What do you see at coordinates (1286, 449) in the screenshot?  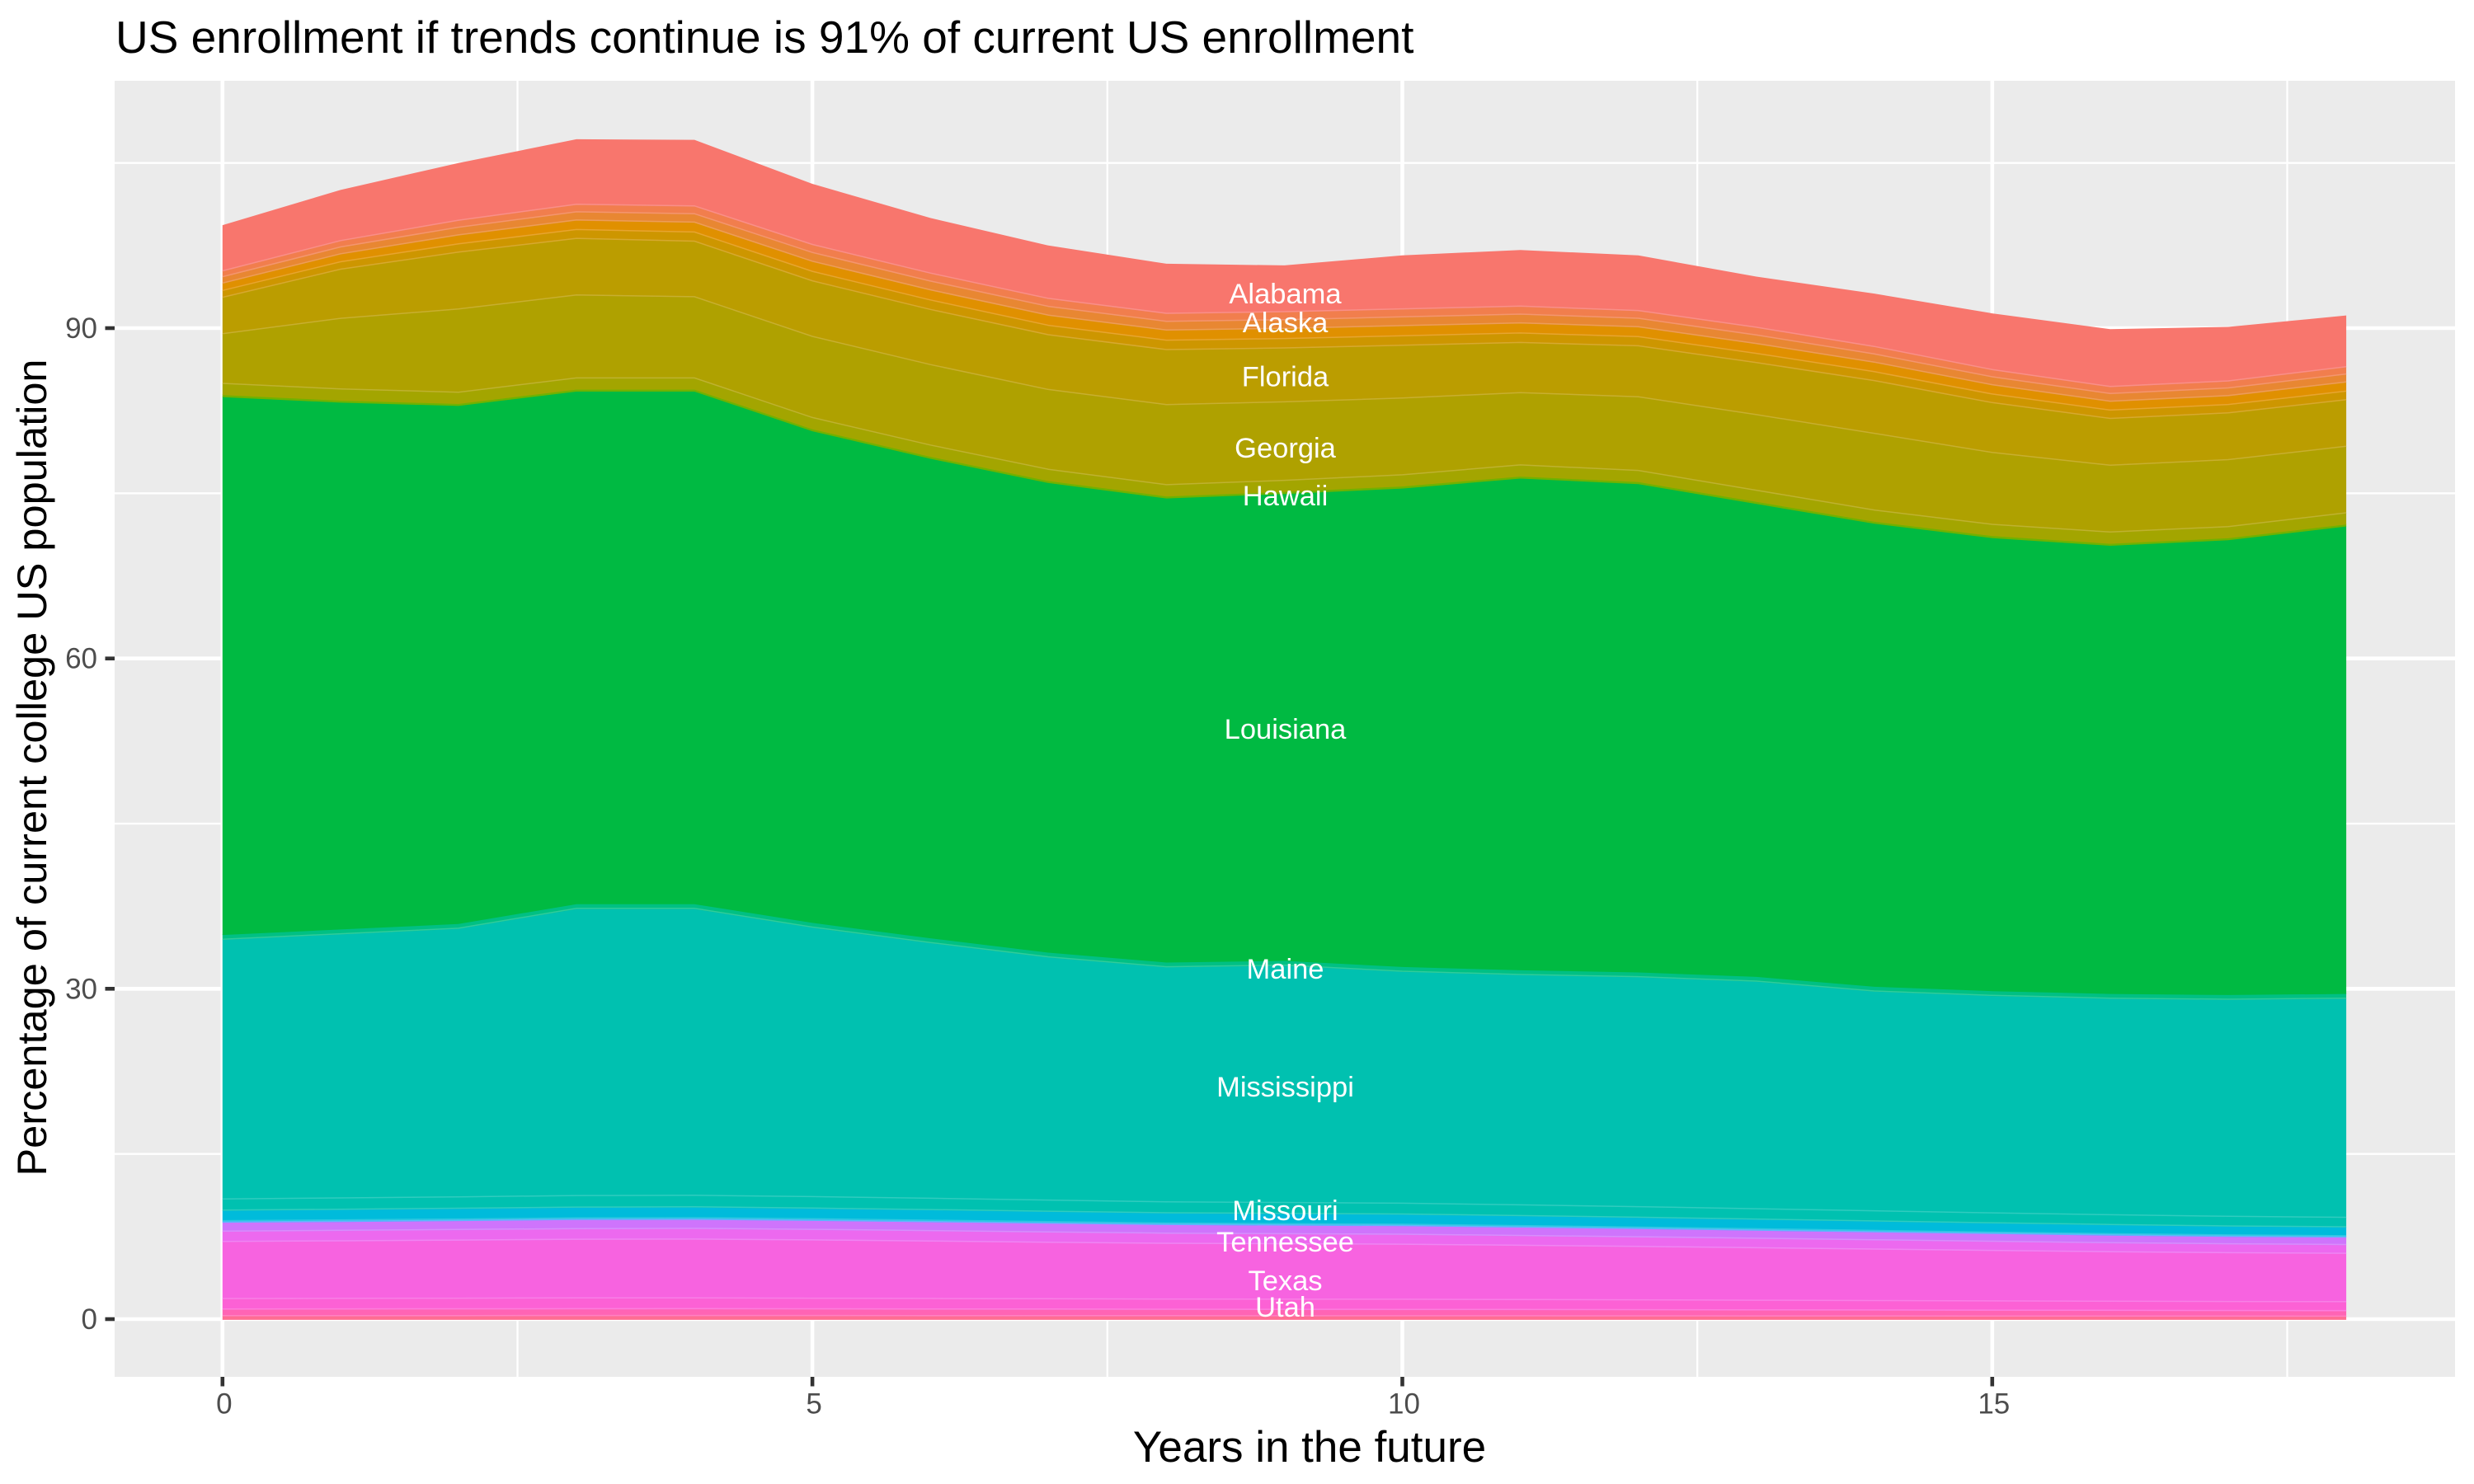 I see `svg-text: Georgia` at bounding box center [1286, 449].